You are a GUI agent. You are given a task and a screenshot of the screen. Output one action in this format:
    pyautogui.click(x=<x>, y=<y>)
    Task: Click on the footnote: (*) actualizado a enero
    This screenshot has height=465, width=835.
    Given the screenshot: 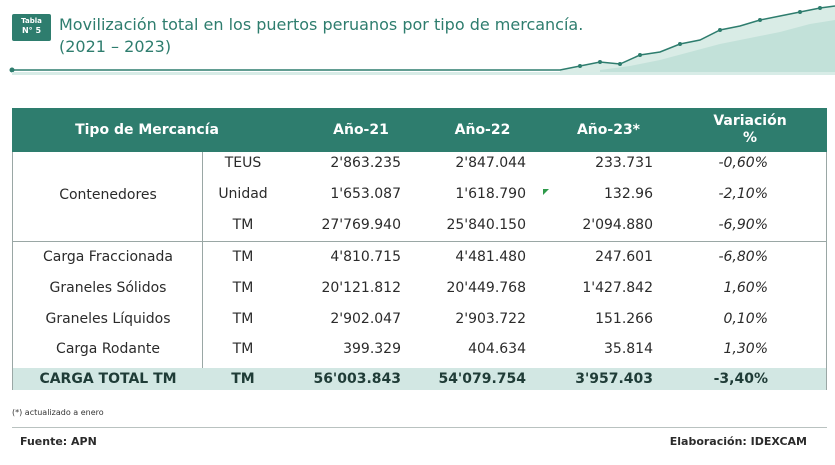 What is the action you would take?
    pyautogui.click(x=58, y=412)
    